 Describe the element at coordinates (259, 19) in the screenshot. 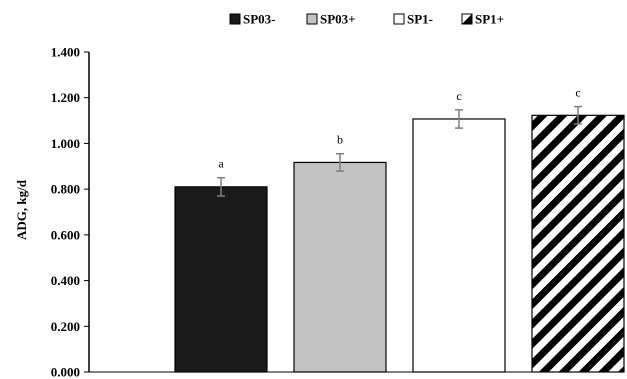

I see `legend-label: SP03-` at that location.